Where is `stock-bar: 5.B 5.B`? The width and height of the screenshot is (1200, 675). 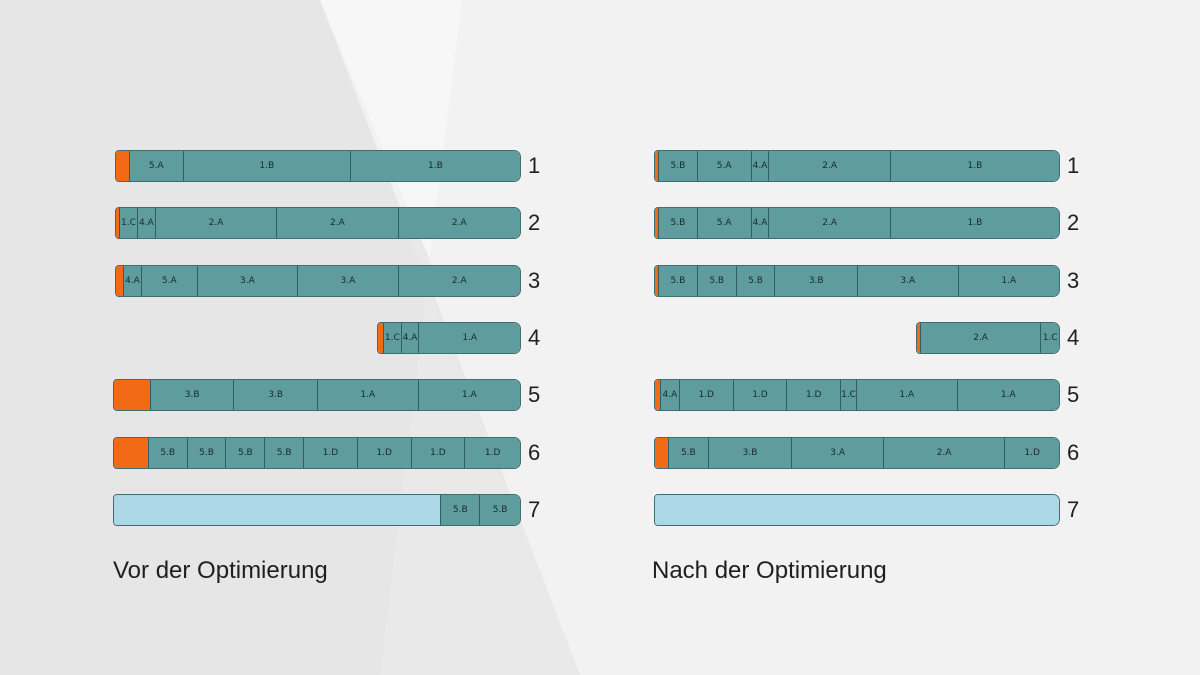
stock-bar: 5.B 5.B is located at coordinates (317, 510).